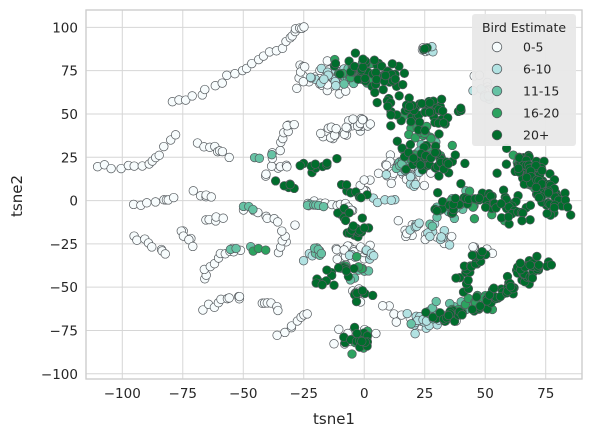  What do you see at coordinates (64, 245) in the screenshot?
I see `y-tick-label: −25` at bounding box center [64, 245].